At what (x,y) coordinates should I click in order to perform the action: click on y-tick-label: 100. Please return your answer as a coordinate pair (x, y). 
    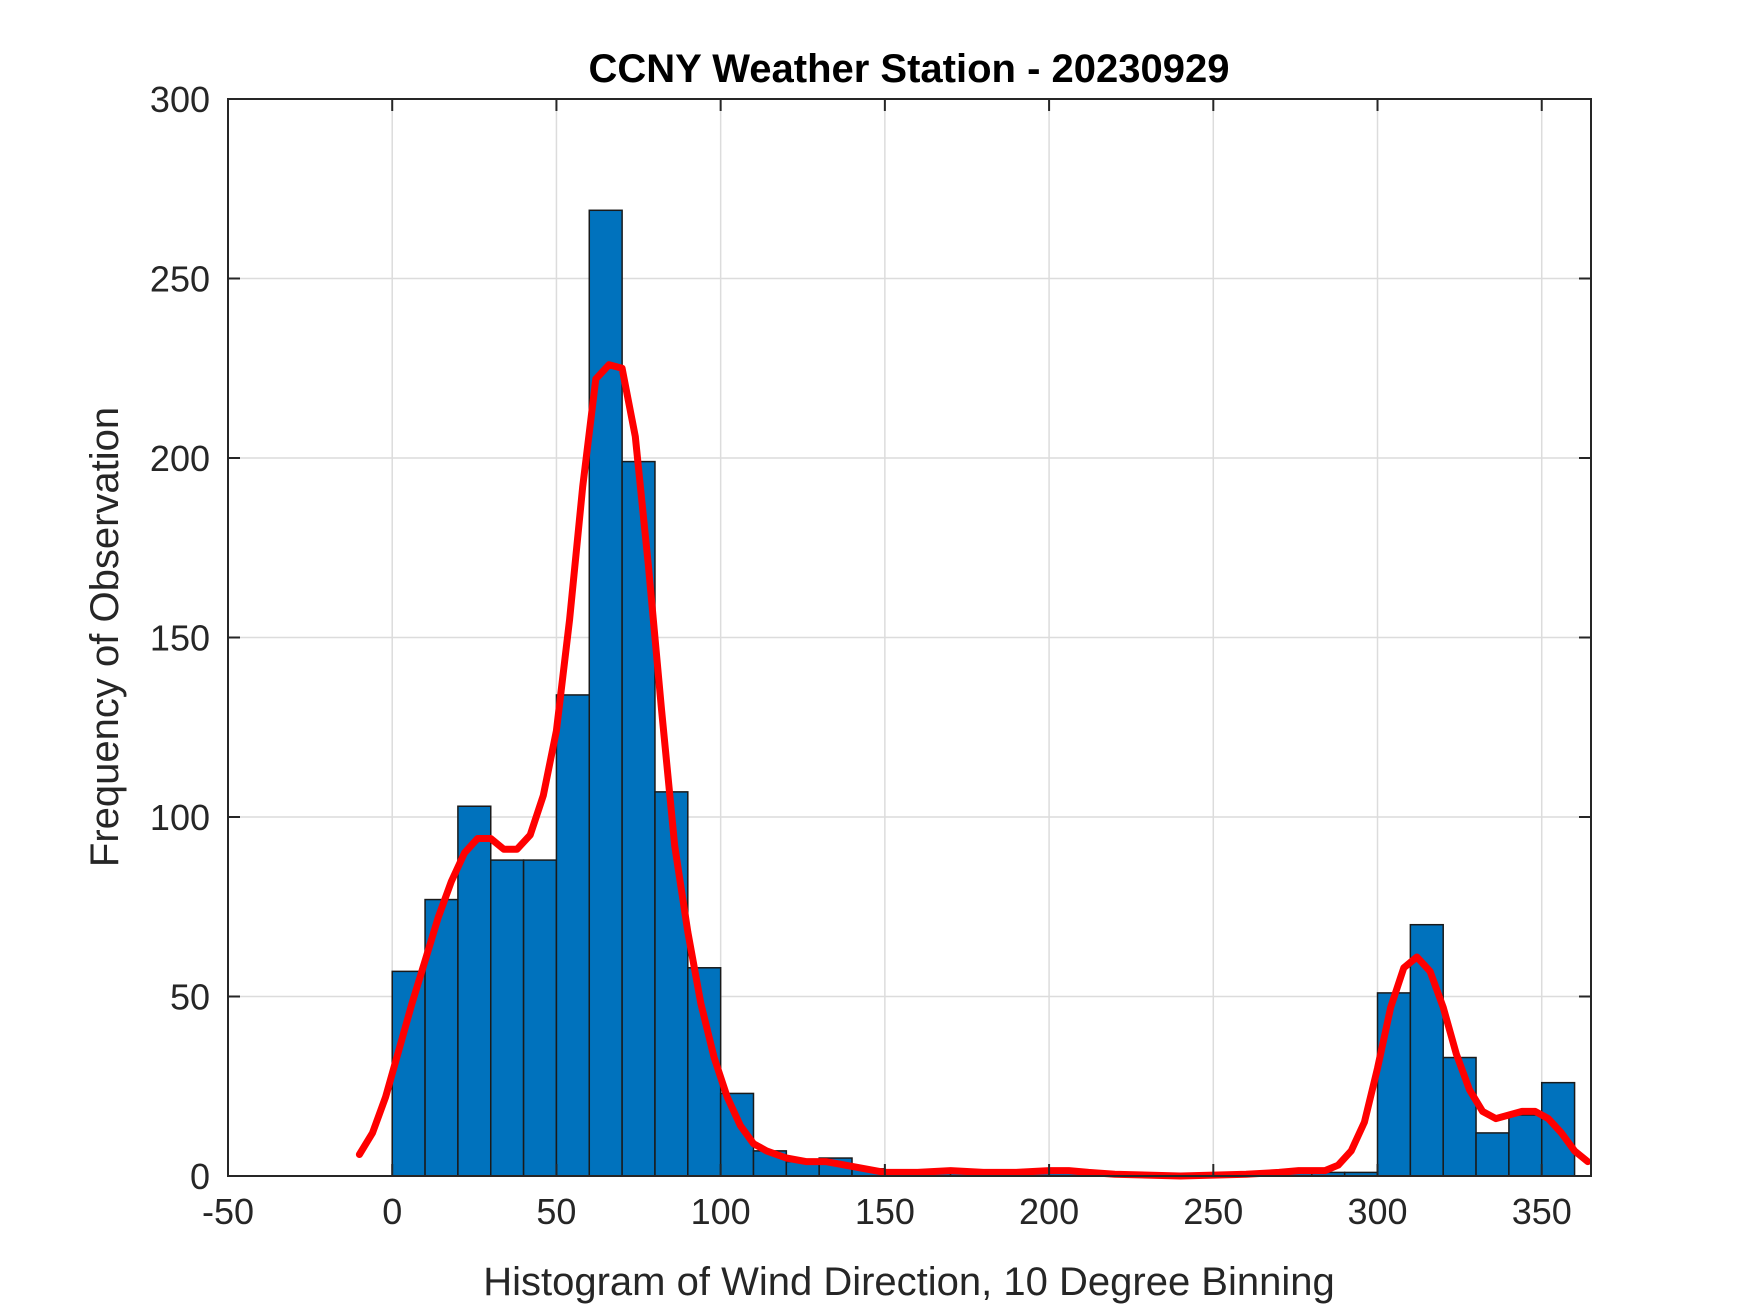
    Looking at the image, I should click on (180, 817).